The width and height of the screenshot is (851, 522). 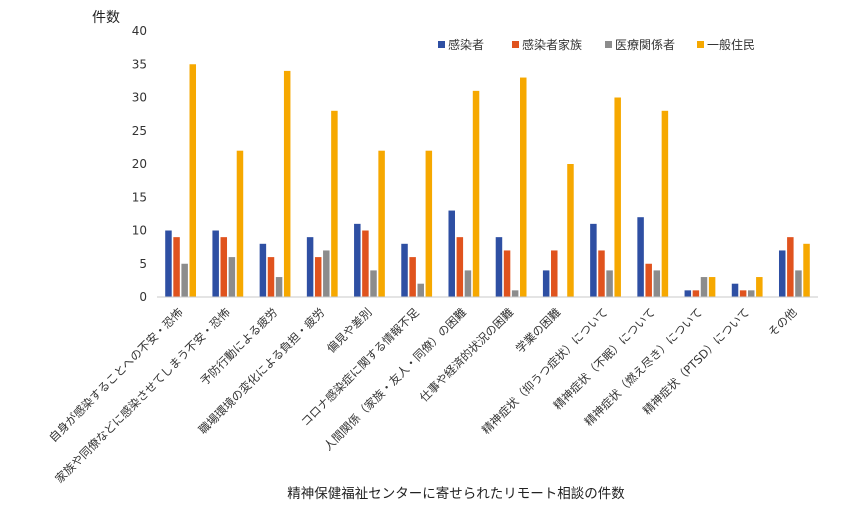 What do you see at coordinates (139, 197) in the screenshot?
I see `y-tick-label: 15` at bounding box center [139, 197].